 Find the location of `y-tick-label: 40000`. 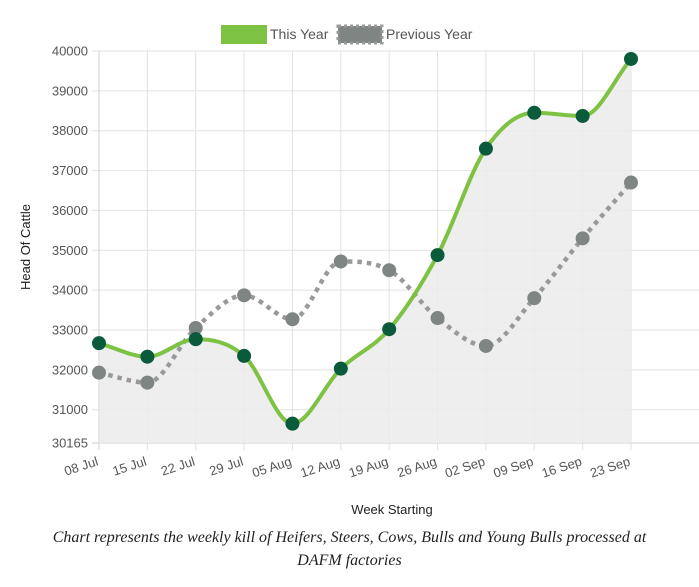

y-tick-label: 40000 is located at coordinates (70, 51).